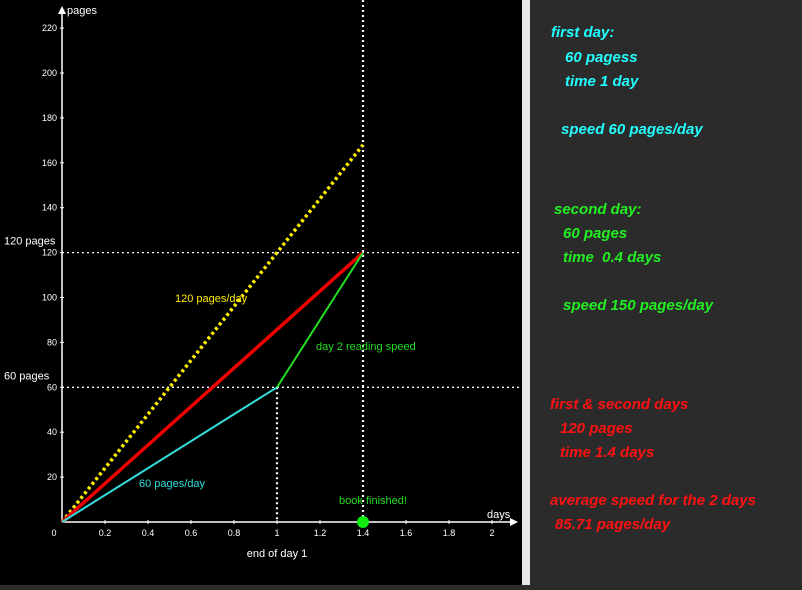 This screenshot has height=590, width=802. Describe the element at coordinates (52, 477) in the screenshot. I see `y-tick-label: 20` at that location.